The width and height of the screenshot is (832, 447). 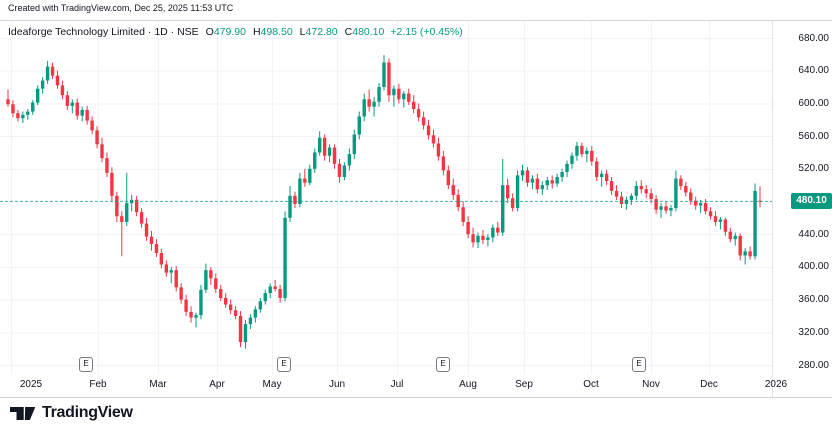 What do you see at coordinates (103, 32) in the screenshot?
I see `symbol-title: Ideaforge Technology Limited · 1D · NSE` at bounding box center [103, 32].